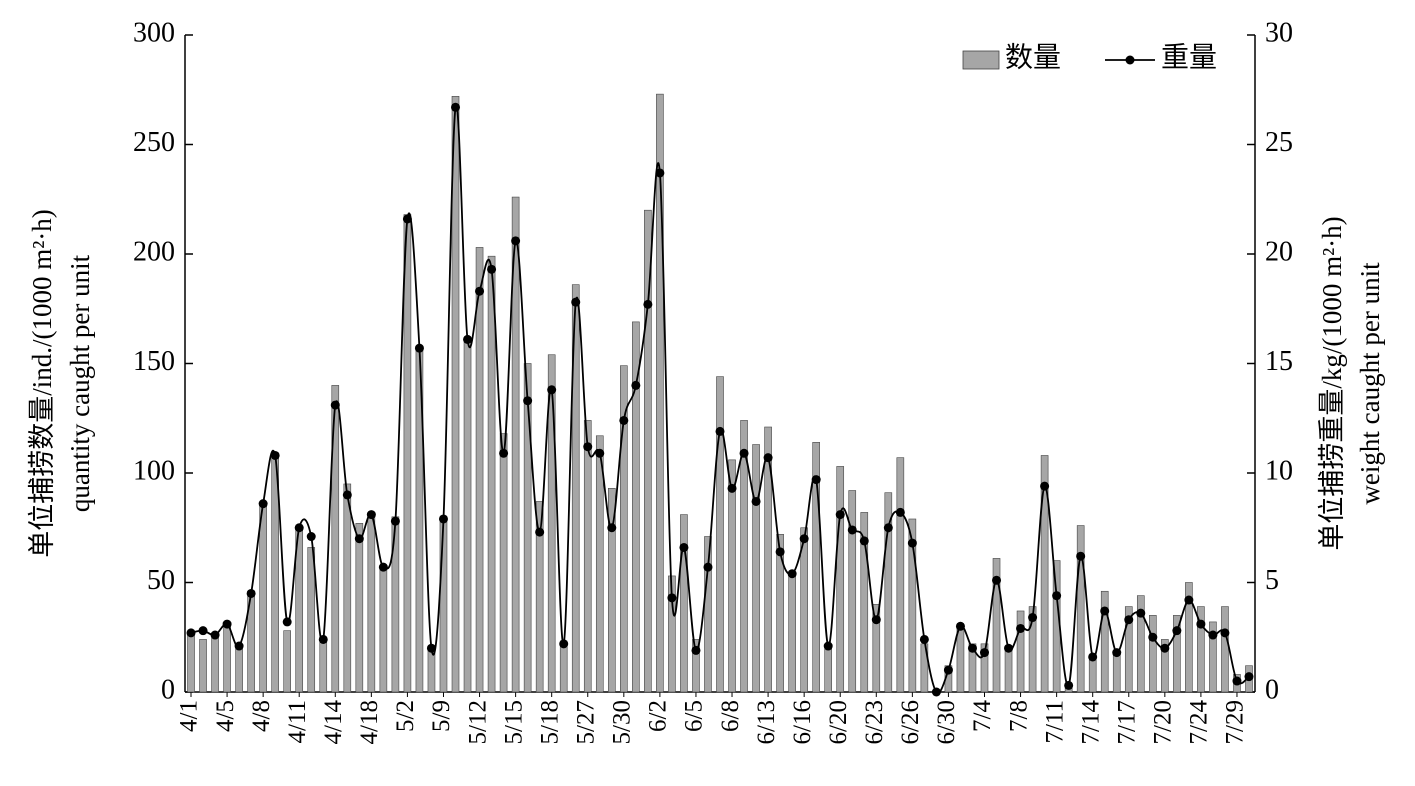 Image resolution: width=1415 pixels, height=786 pixels. What do you see at coordinates (1090, 722) in the screenshot?
I see `x-tick-label: 7/14` at bounding box center [1090, 722].